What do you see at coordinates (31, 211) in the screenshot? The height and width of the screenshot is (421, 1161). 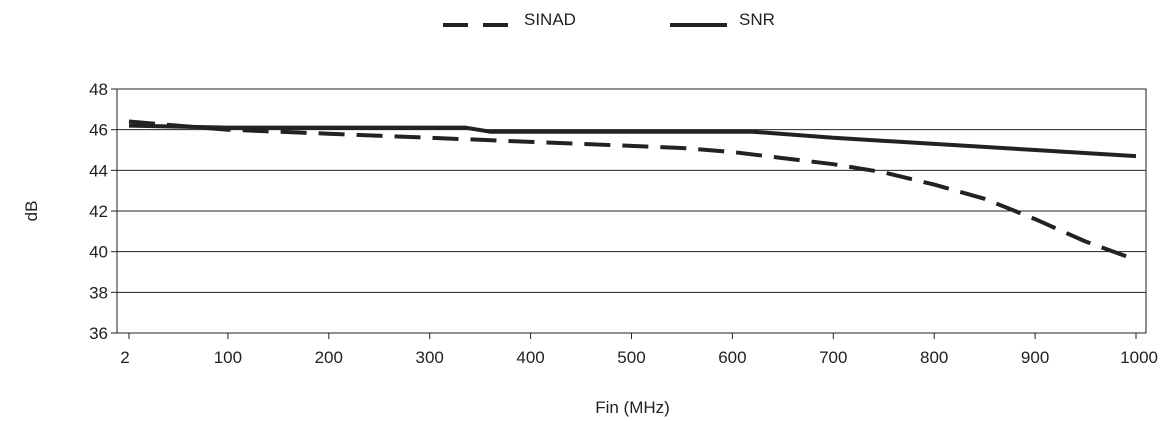 I see `y-axis-title: dB` at bounding box center [31, 211].